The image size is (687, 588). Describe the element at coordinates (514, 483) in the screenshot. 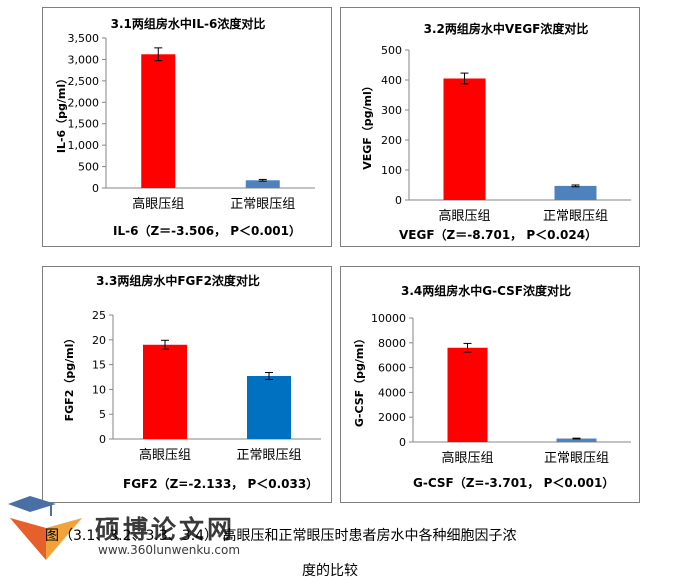

I see `stat-label-gcsf: G-CSF（Z=-3.701， P＜0.001）` at that location.